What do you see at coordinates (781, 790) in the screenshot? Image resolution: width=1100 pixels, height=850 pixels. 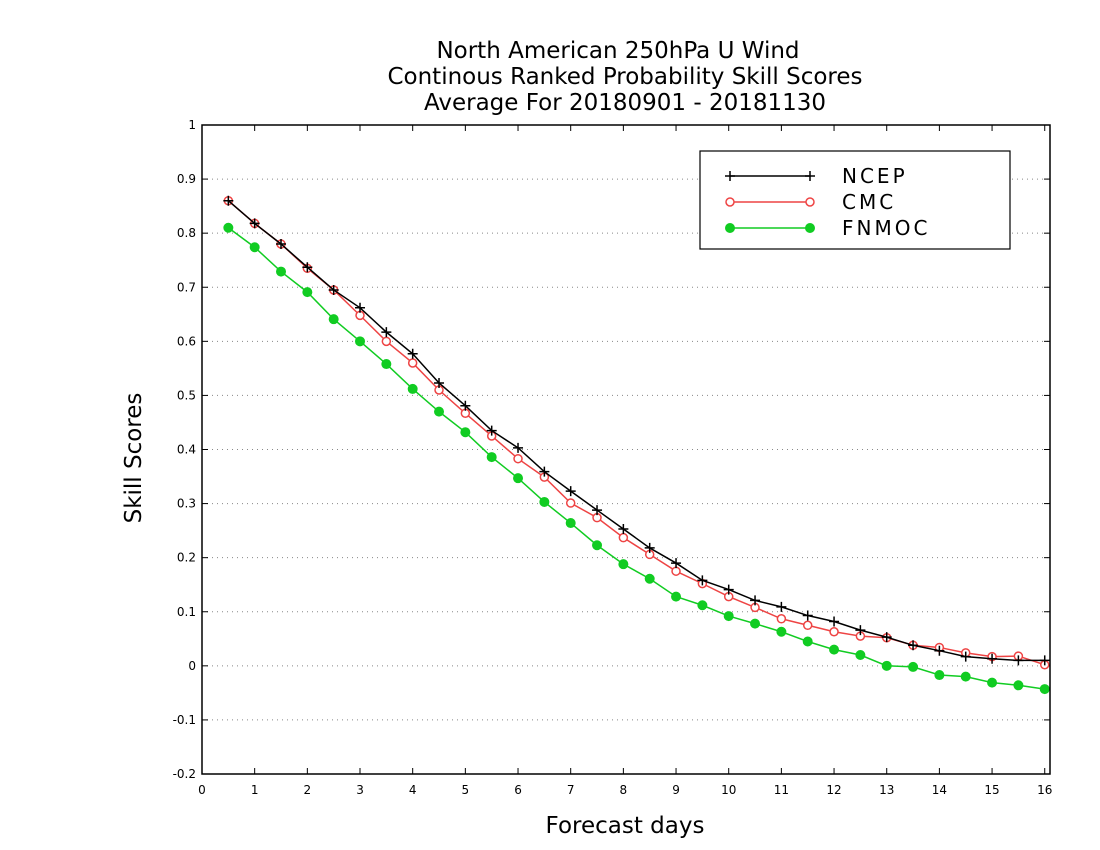 I see `x-tick-label: 11` at bounding box center [781, 790].